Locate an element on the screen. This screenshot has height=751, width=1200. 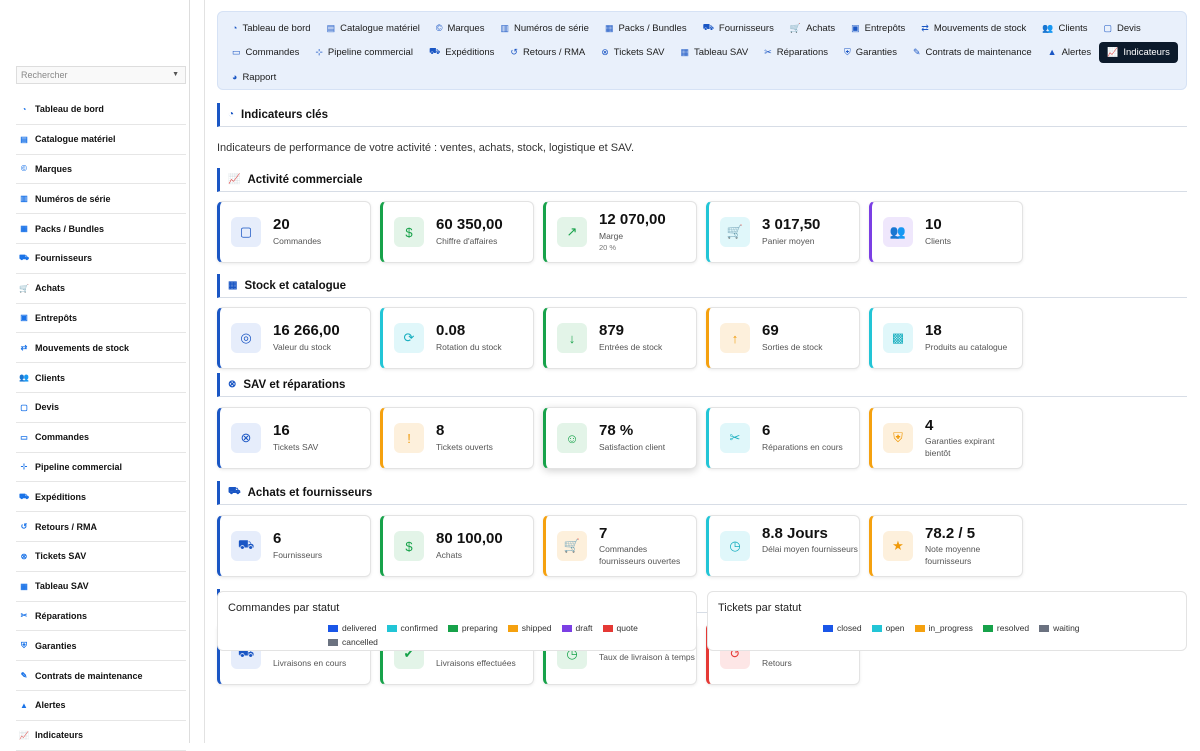
sidebar-item-clients: 👥 Clients is located at coordinates (101, 378).